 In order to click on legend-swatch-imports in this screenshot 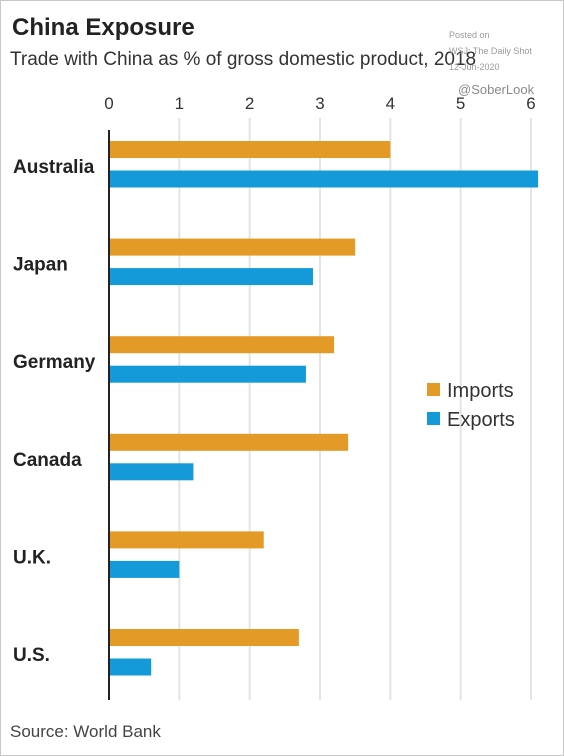, I will do `click(433, 389)`.